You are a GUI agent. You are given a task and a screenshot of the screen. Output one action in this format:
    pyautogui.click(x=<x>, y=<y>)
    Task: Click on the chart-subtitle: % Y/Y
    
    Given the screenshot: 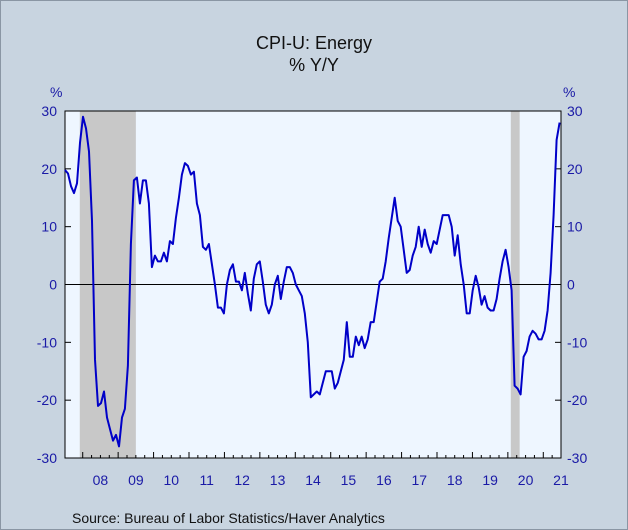 What is the action you would take?
    pyautogui.click(x=314, y=65)
    